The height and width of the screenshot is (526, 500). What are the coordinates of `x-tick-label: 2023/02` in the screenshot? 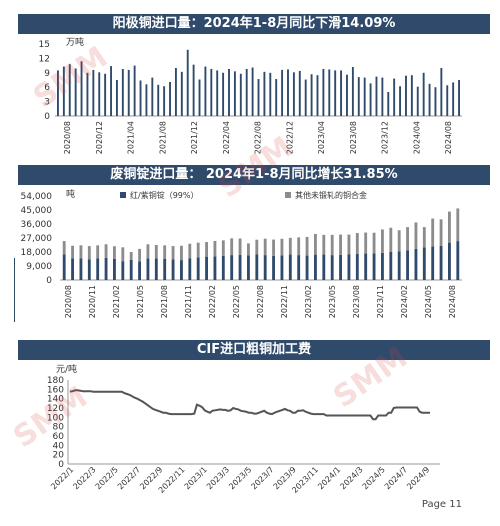 It's located at (308, 301).